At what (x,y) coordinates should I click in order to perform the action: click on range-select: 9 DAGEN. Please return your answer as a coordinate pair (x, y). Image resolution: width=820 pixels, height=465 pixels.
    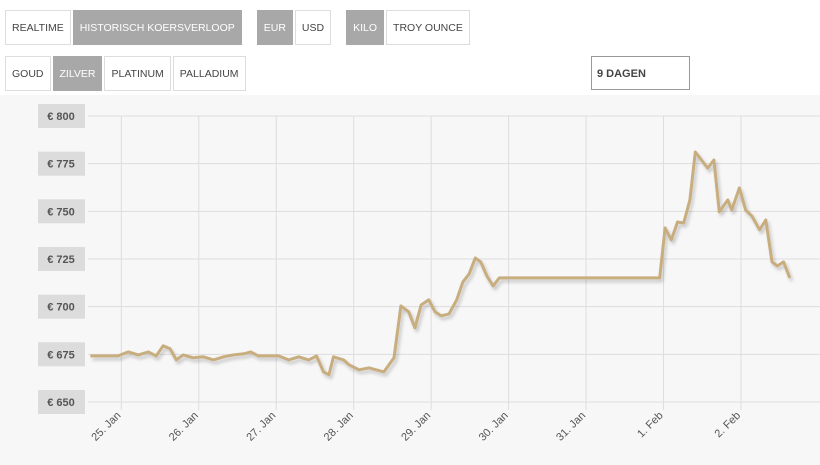
    Looking at the image, I should click on (640, 73).